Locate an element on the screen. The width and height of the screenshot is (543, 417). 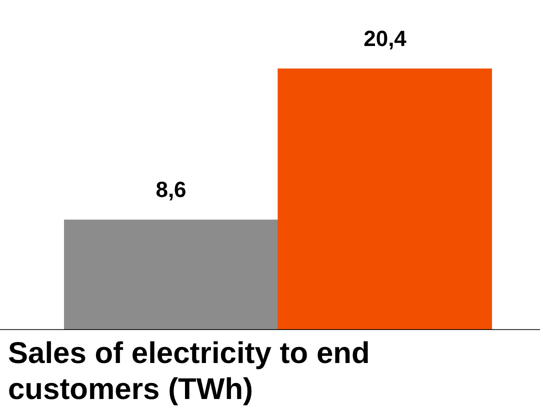
data-label: 20,4 is located at coordinates (386, 38).